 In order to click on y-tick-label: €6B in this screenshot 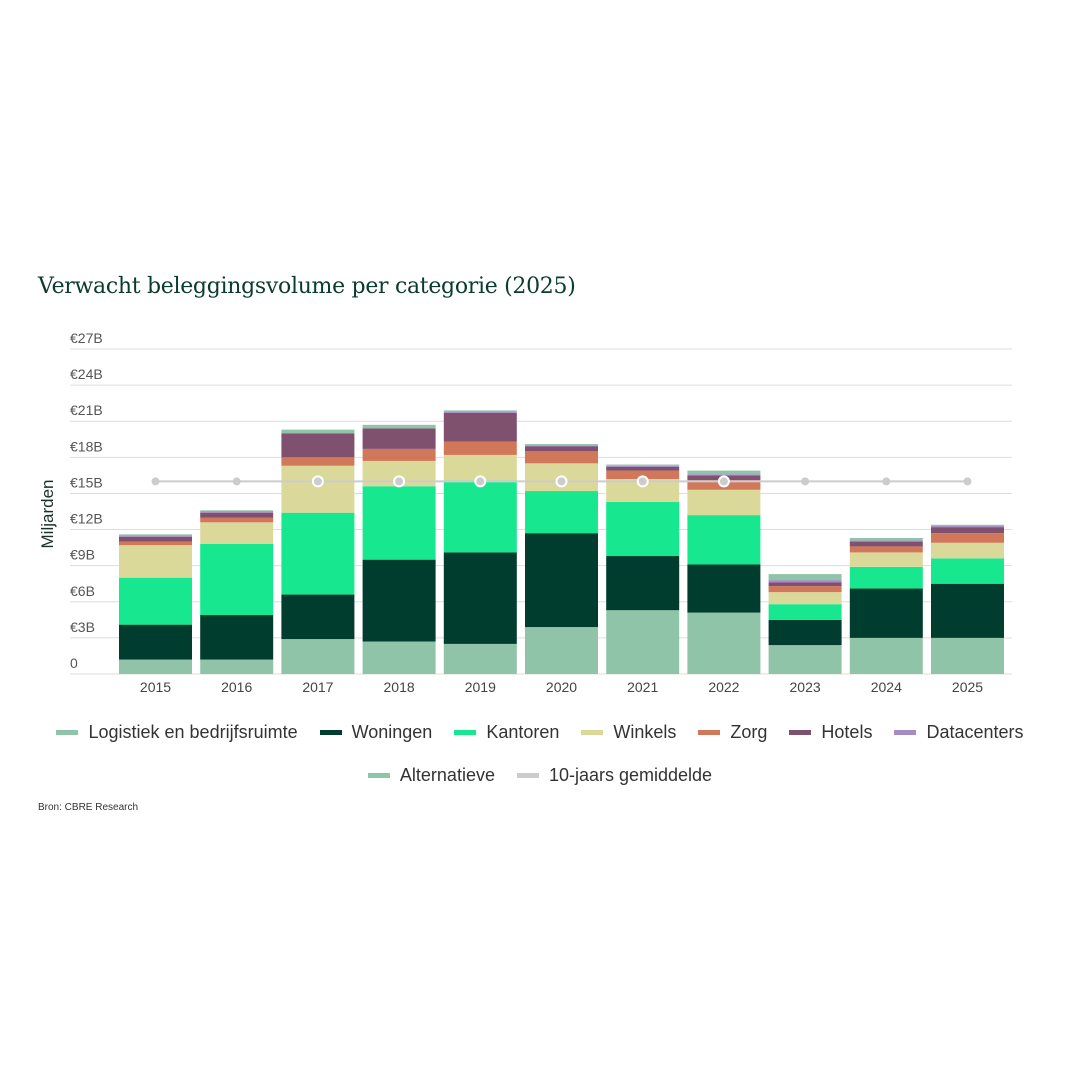, I will do `click(82, 591)`.